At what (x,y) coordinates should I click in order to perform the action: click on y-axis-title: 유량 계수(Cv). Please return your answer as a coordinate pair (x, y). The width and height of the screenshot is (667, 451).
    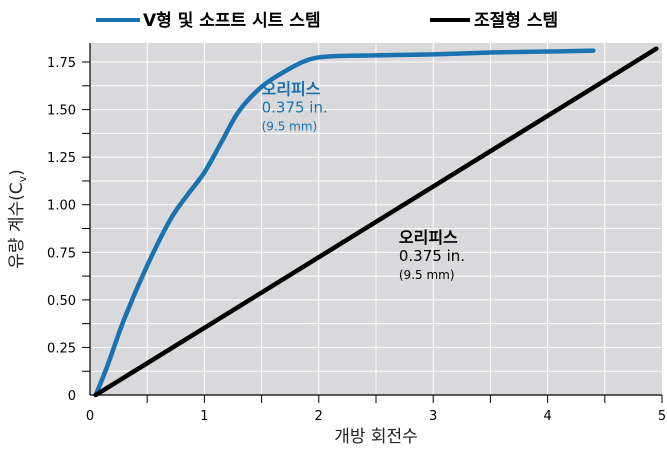
    Looking at the image, I should click on (18, 219).